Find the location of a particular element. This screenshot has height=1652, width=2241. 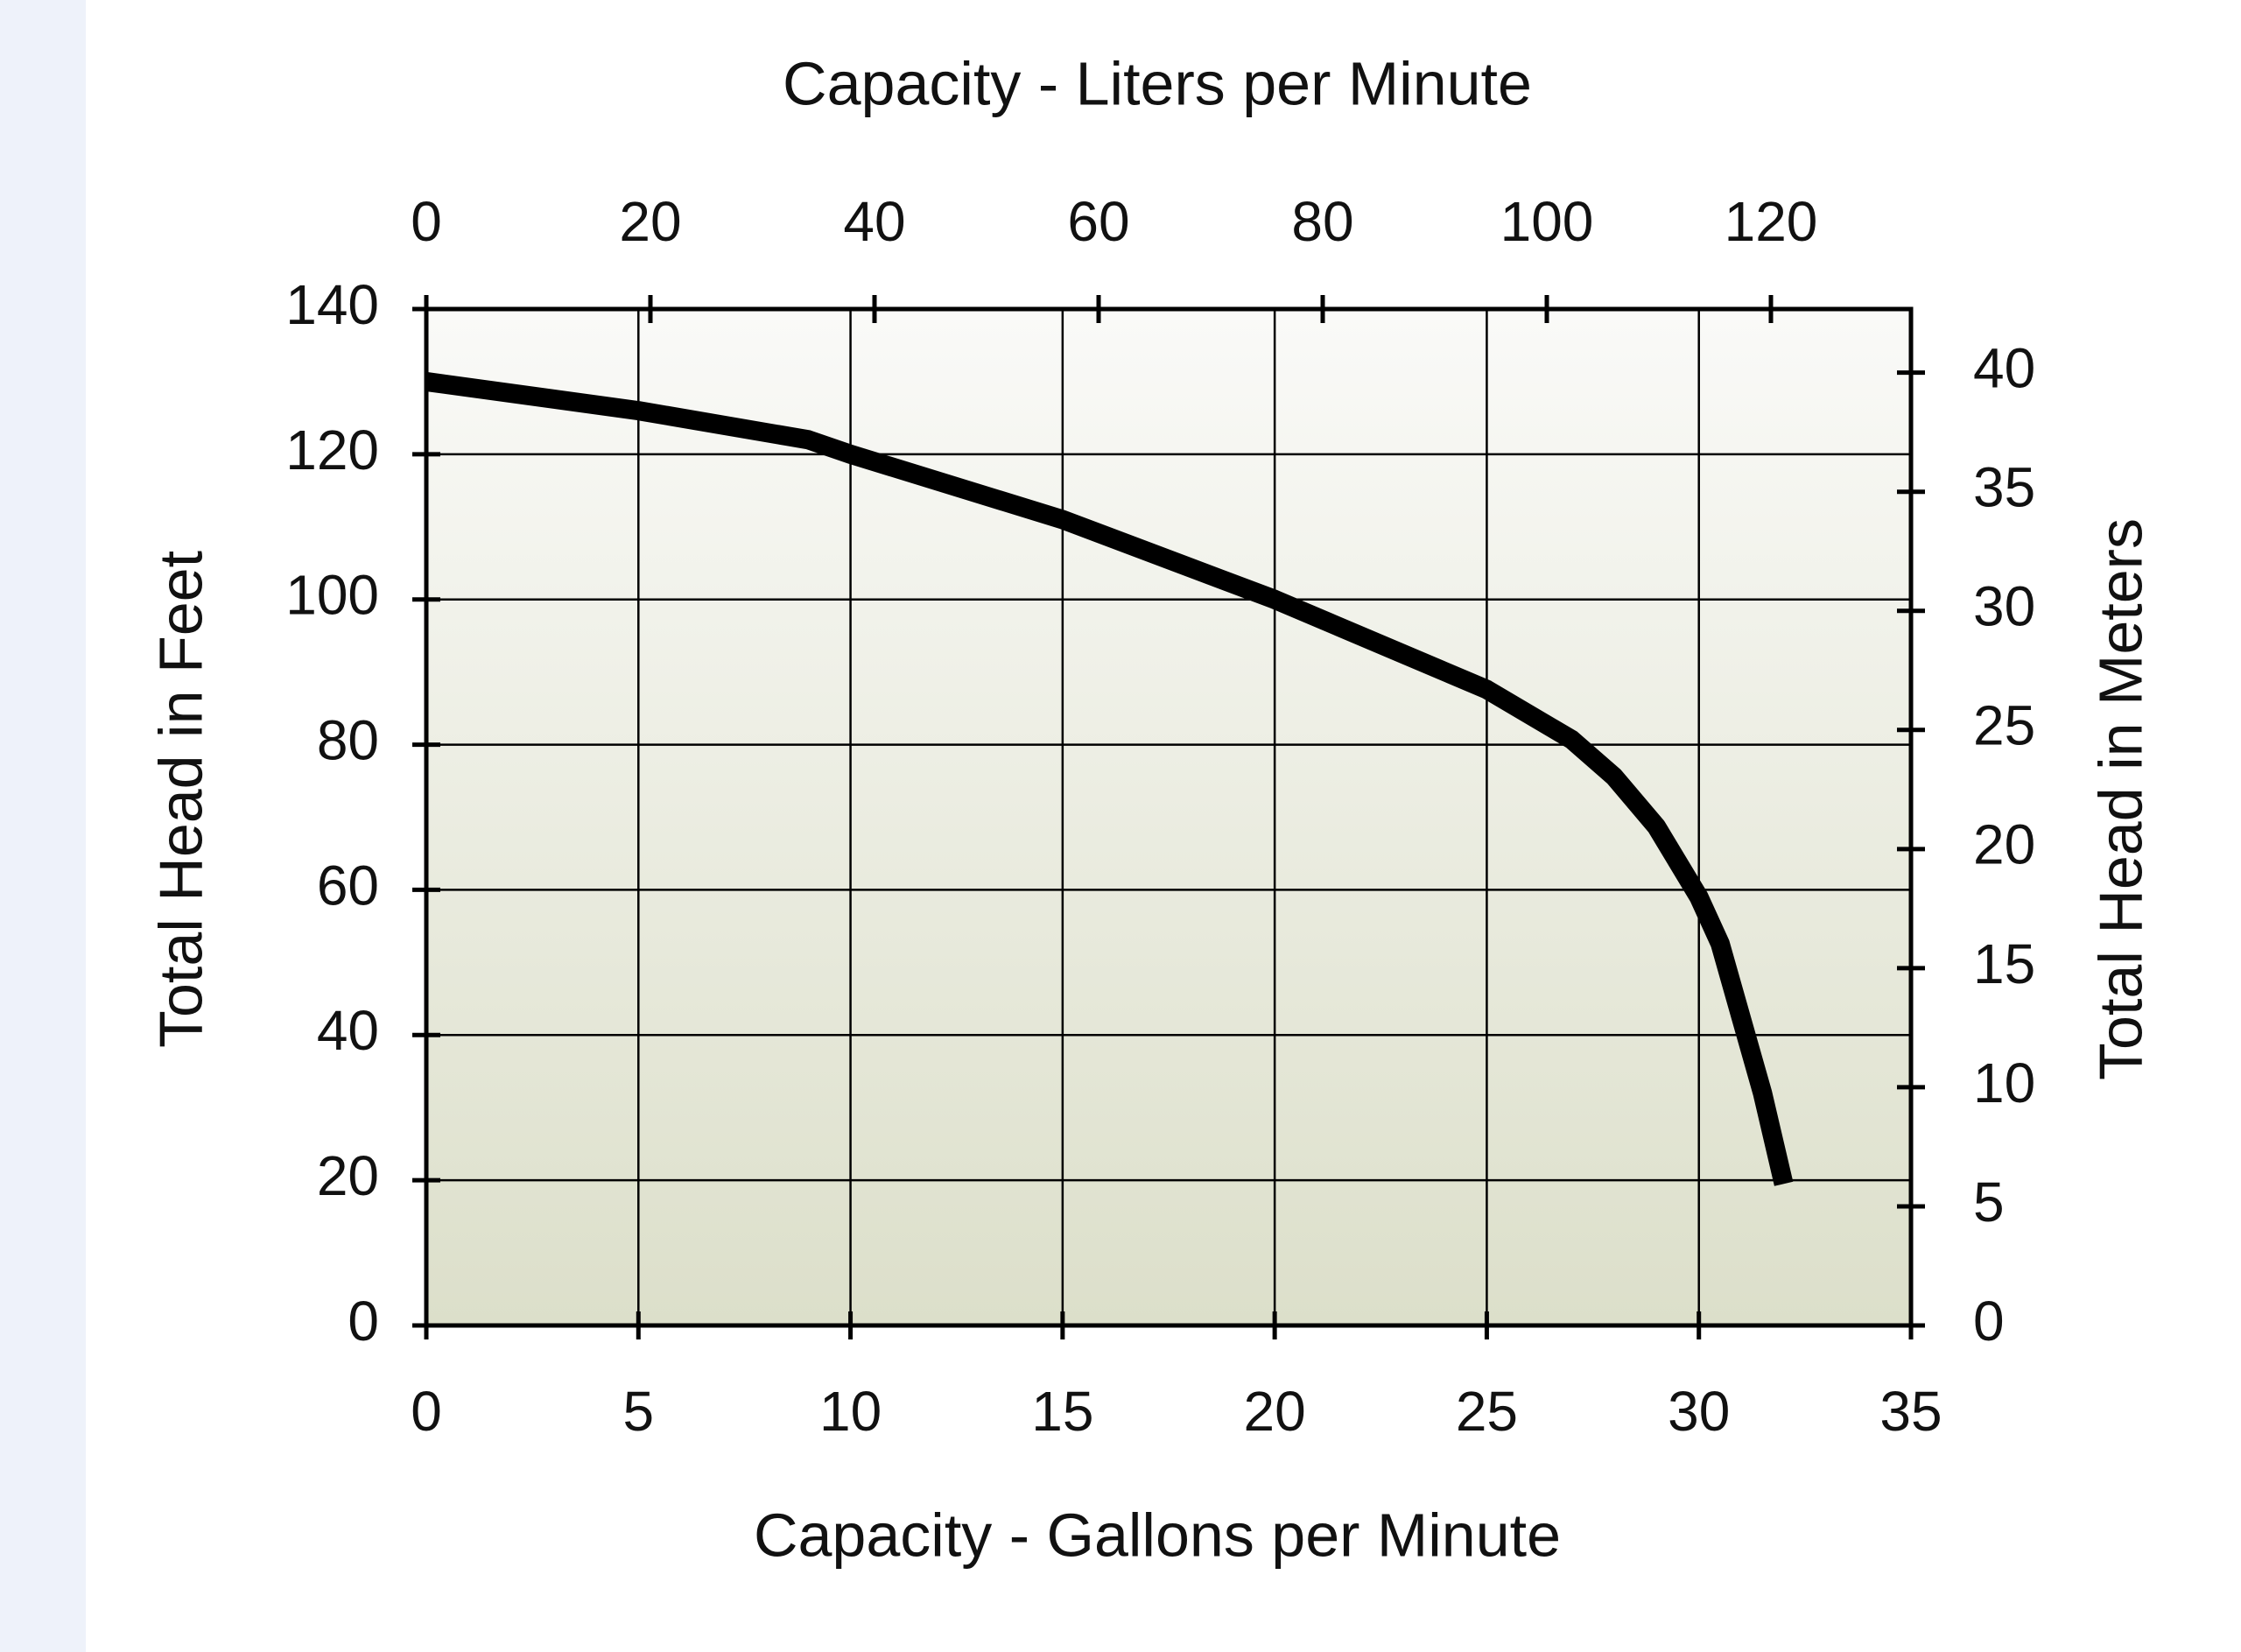

y-axis-title: Total Head in Feet is located at coordinates (180, 799).